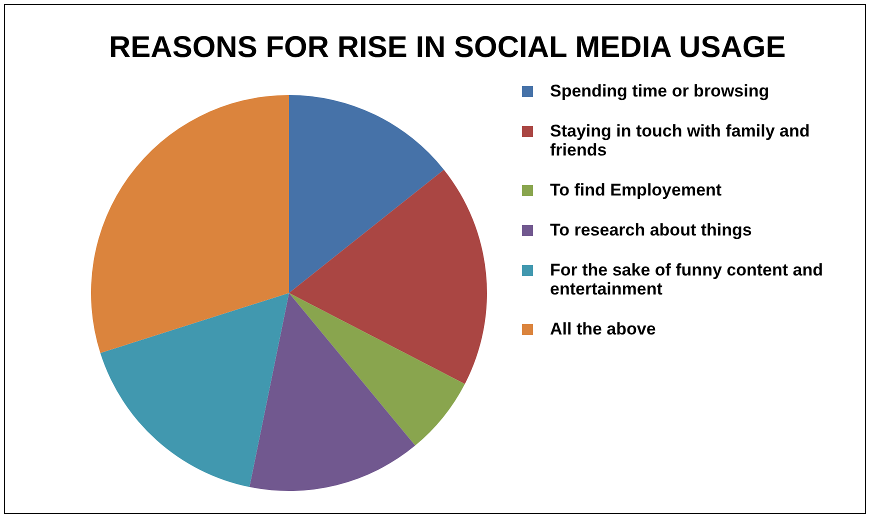 The width and height of the screenshot is (873, 521). What do you see at coordinates (636, 190) in the screenshot?
I see `legend-label: To find Employement` at bounding box center [636, 190].